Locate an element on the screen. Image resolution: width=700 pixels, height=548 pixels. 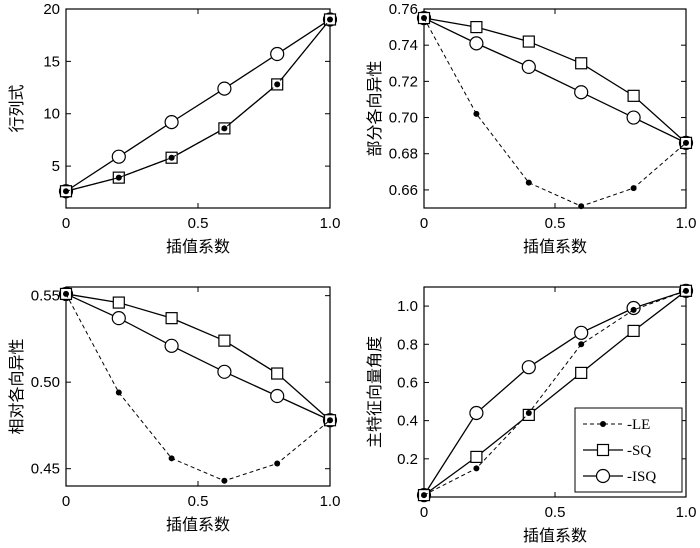
y-tick-label: 0.66 is located at coordinates (403, 190).